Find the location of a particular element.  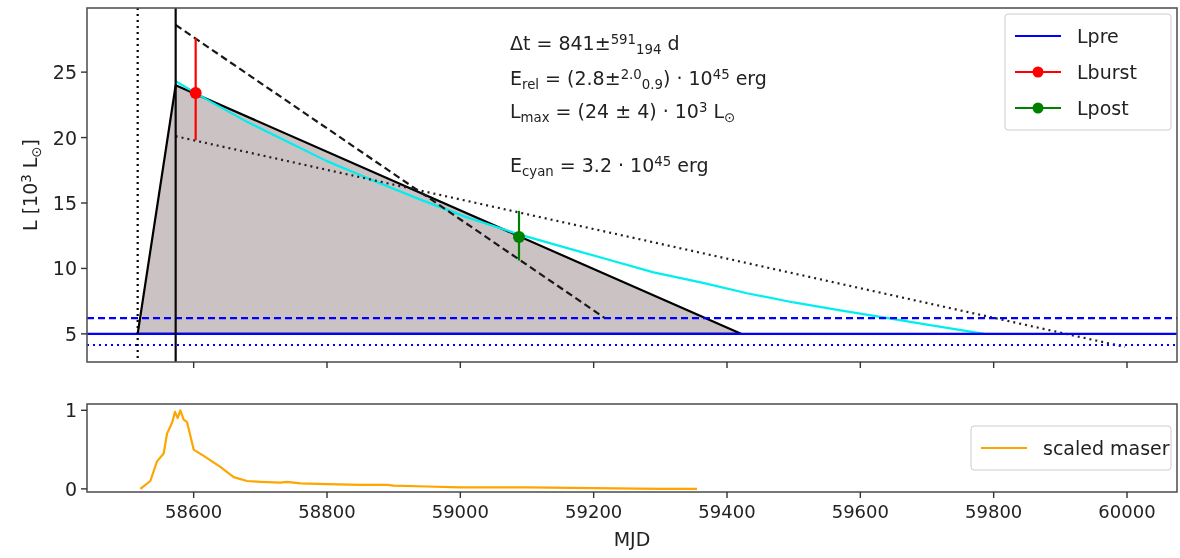

x-tick-label: 59600 is located at coordinates (860, 511).